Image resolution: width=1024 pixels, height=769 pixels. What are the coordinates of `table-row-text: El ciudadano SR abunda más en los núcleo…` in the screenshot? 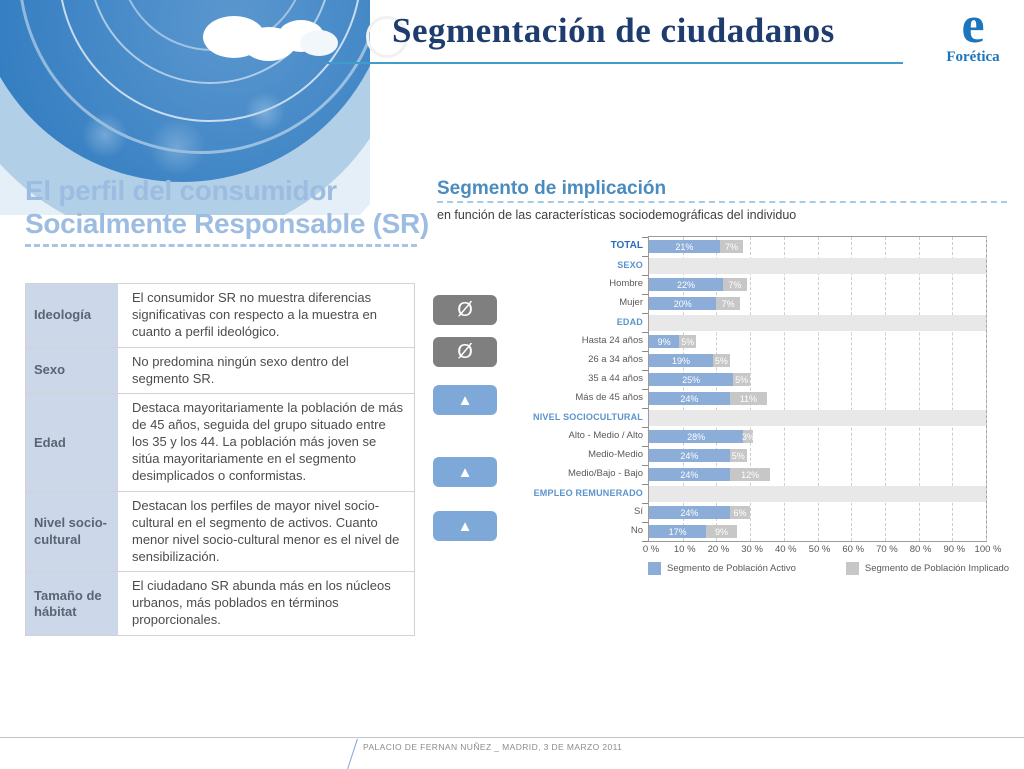 It's located at (261, 603).